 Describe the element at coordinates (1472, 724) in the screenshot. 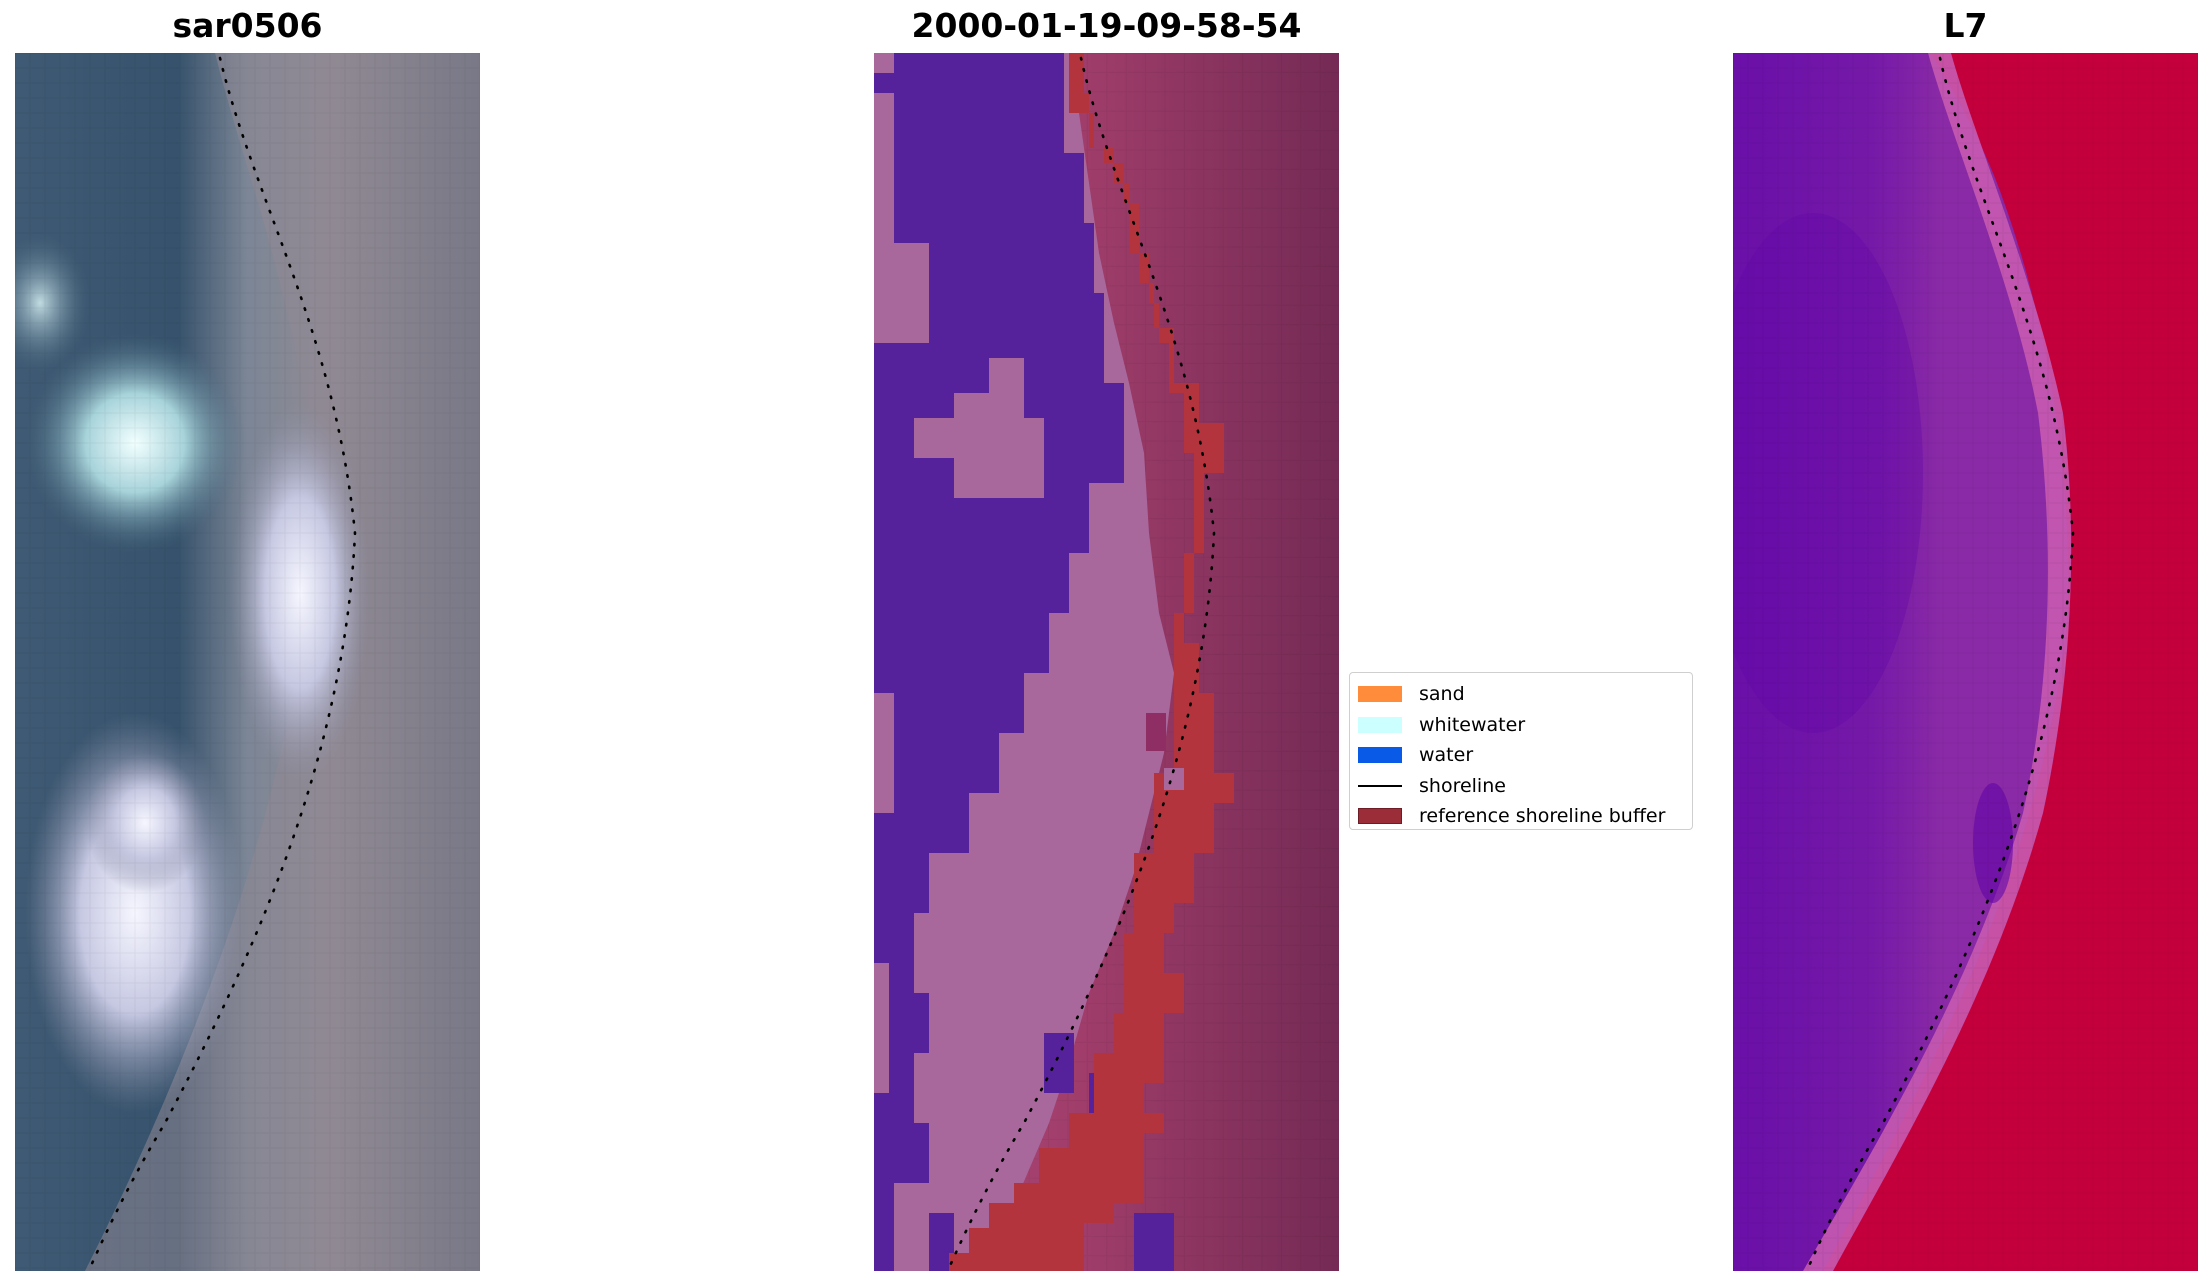

I see `legend-label-whitewater: whitewater` at that location.